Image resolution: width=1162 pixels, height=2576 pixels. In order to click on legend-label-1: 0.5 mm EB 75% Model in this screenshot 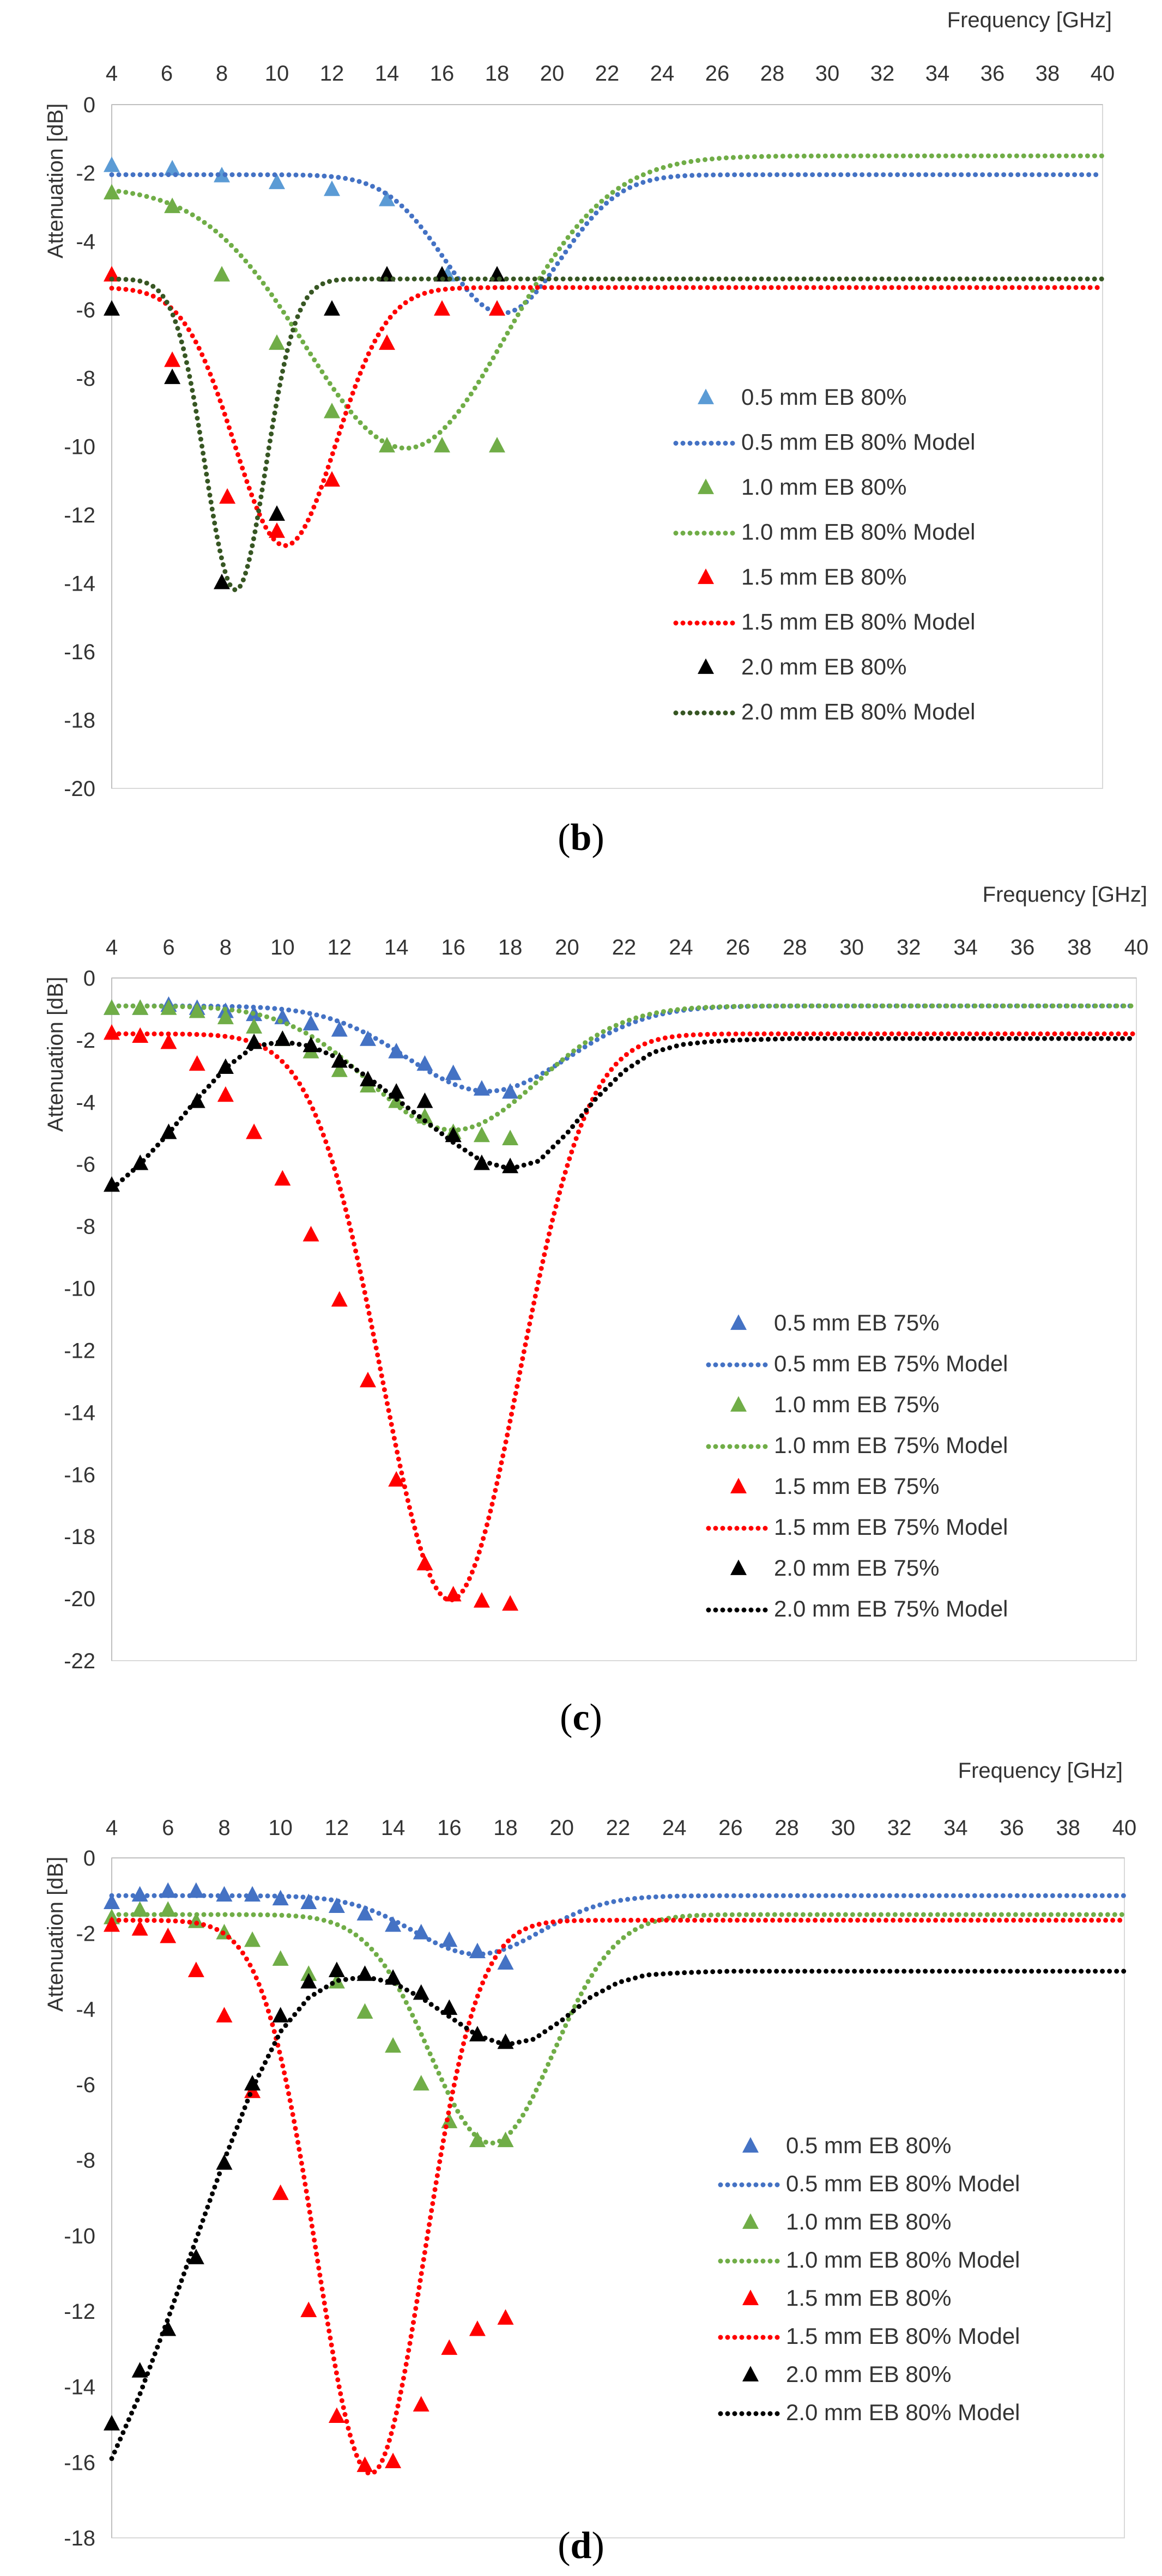, I will do `click(891, 1364)`.